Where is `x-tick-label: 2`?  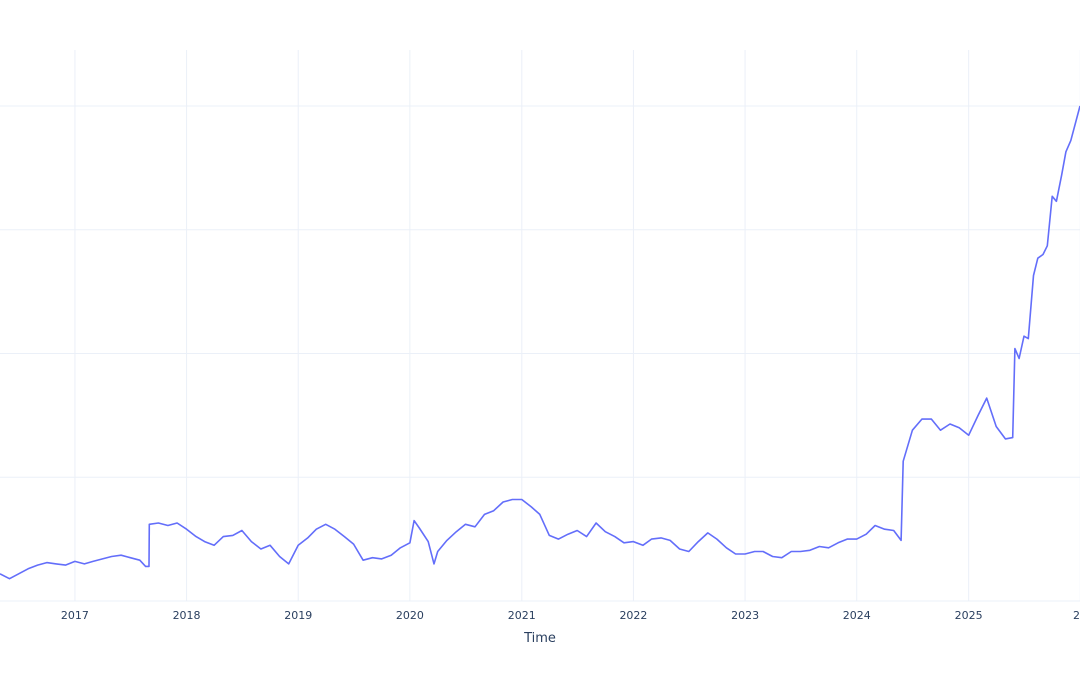 x-tick-label: 2 is located at coordinates (1076, 615).